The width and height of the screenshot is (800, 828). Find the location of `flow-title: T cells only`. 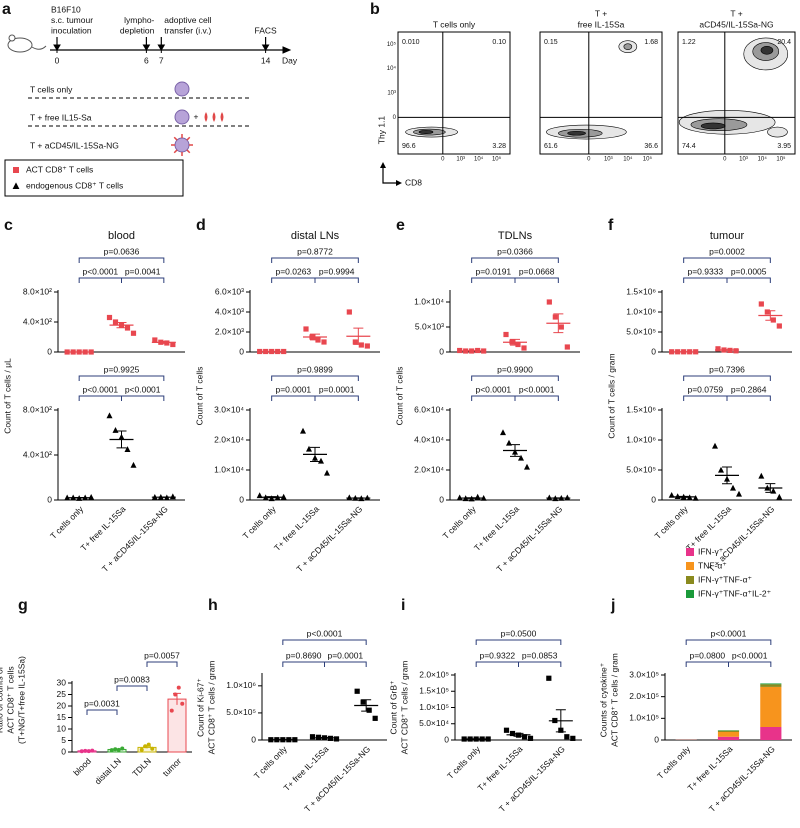

flow-title: T cells only is located at coordinates (454, 24).